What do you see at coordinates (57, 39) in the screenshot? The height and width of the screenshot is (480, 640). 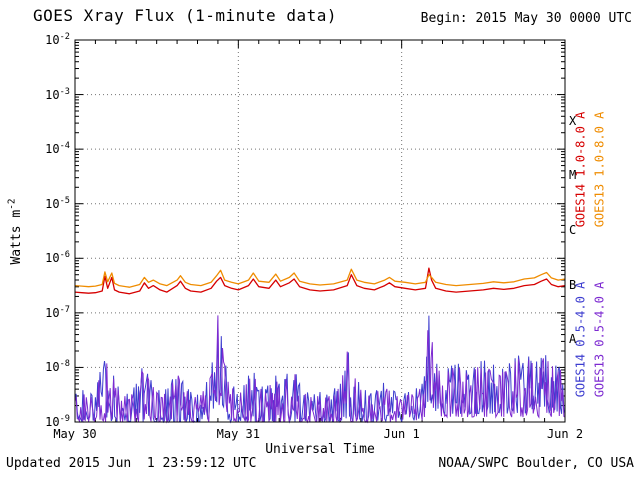 I see `y-tick-label: 10-2` at bounding box center [57, 39].